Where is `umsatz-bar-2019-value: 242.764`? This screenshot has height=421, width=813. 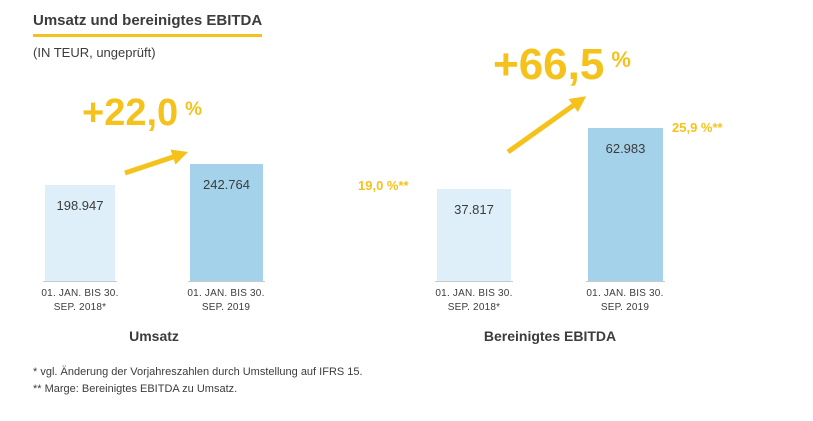 umsatz-bar-2019-value: 242.764 is located at coordinates (226, 184).